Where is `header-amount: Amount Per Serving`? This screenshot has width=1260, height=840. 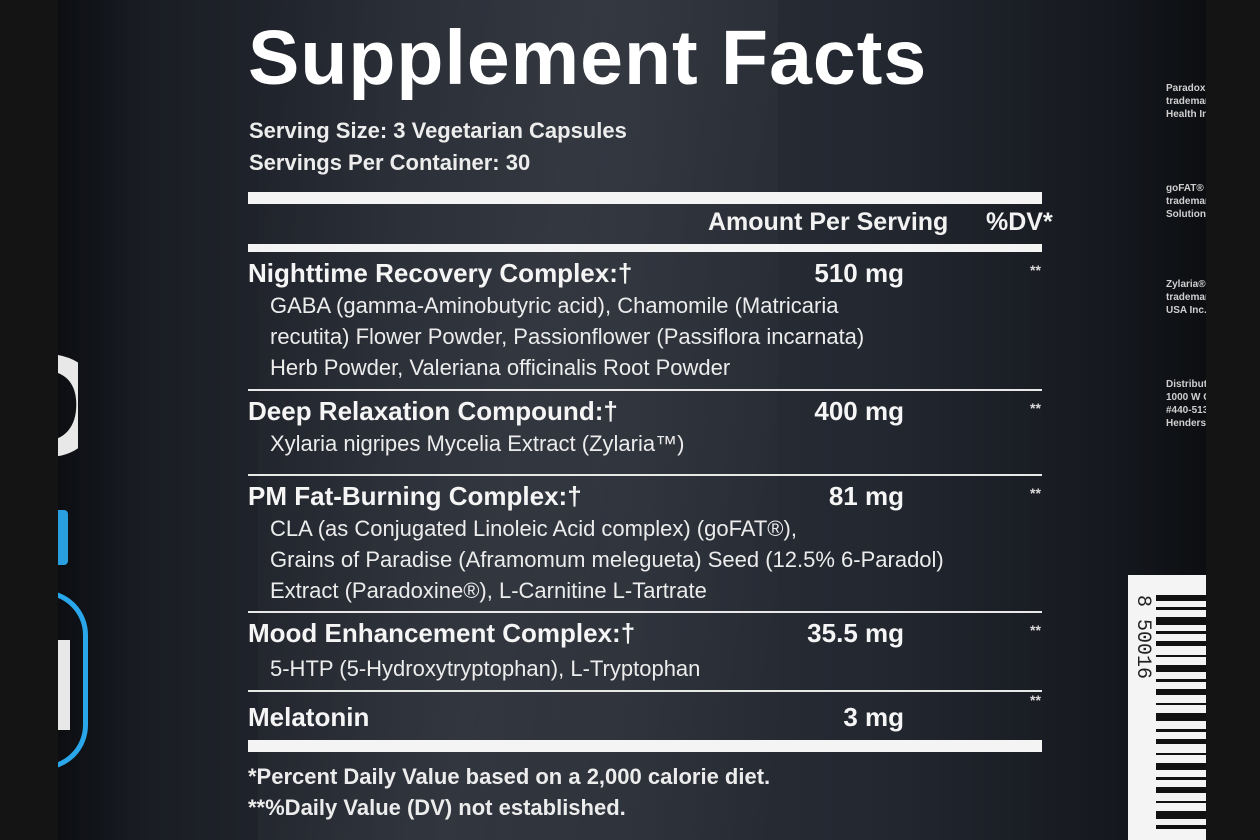 header-amount: Amount Per Serving is located at coordinates (828, 222).